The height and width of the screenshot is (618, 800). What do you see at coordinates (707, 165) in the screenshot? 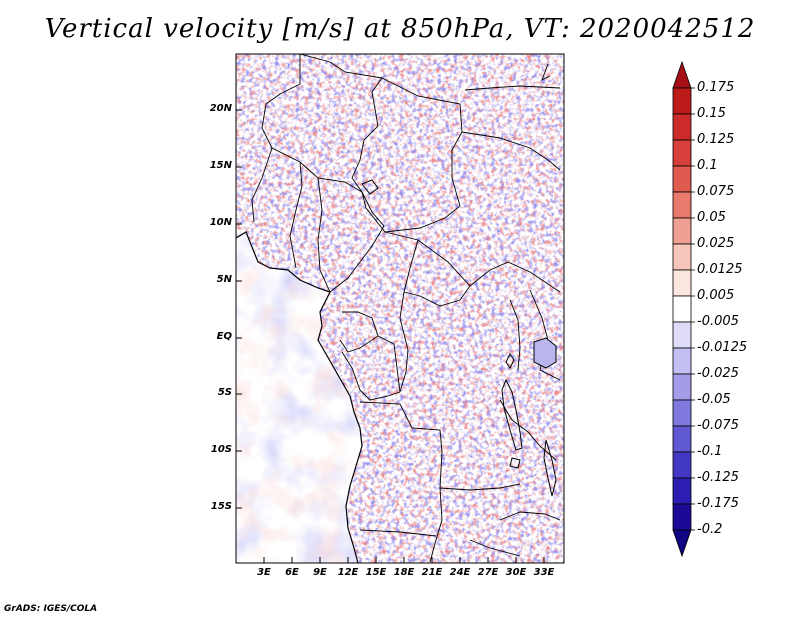
I see `colorbar-label: 0.1` at bounding box center [707, 165].